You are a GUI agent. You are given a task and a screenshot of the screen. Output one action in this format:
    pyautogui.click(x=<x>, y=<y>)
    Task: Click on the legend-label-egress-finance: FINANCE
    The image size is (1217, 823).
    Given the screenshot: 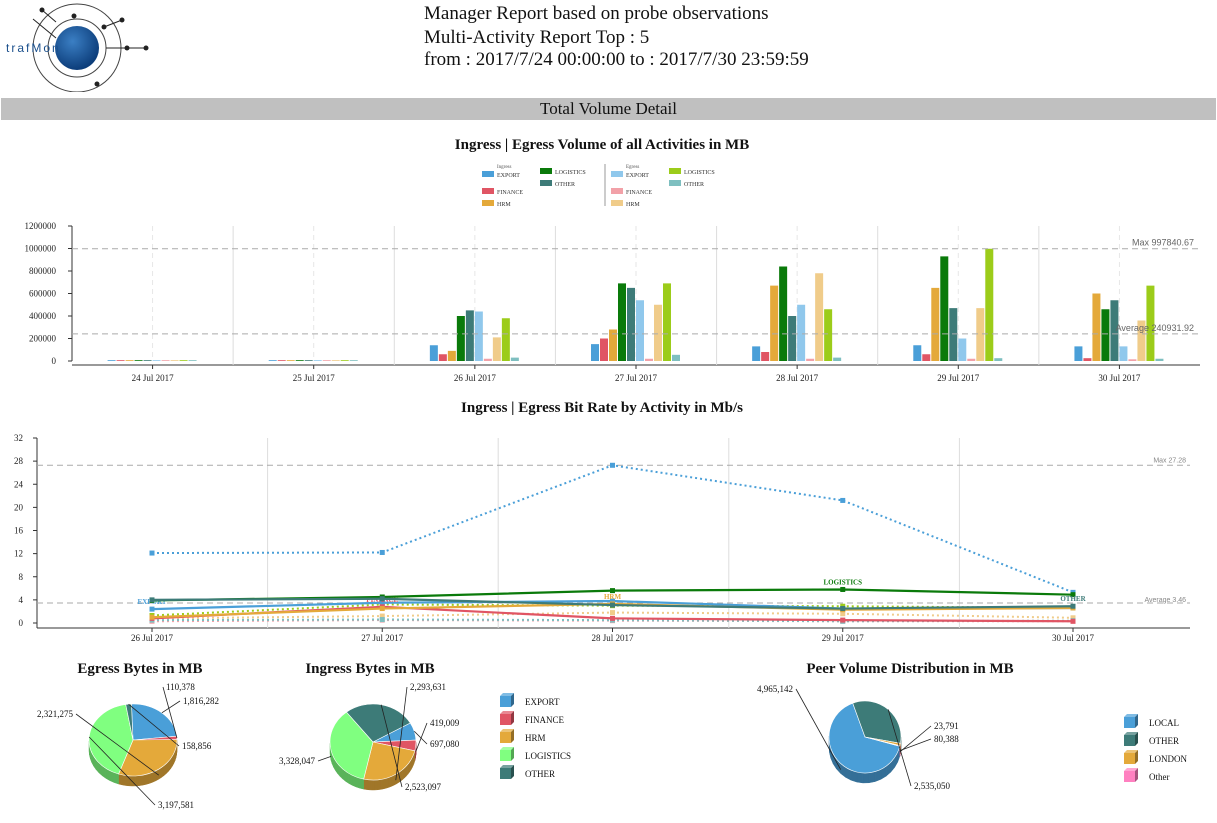 What is the action you would take?
    pyautogui.click(x=639, y=193)
    